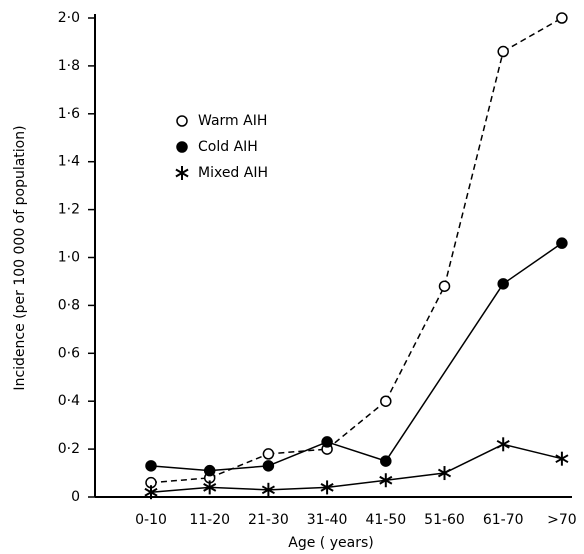 This screenshot has width=584, height=554. Describe the element at coordinates (503, 520) in the screenshot. I see `x-tick-label: 61-70` at that location.